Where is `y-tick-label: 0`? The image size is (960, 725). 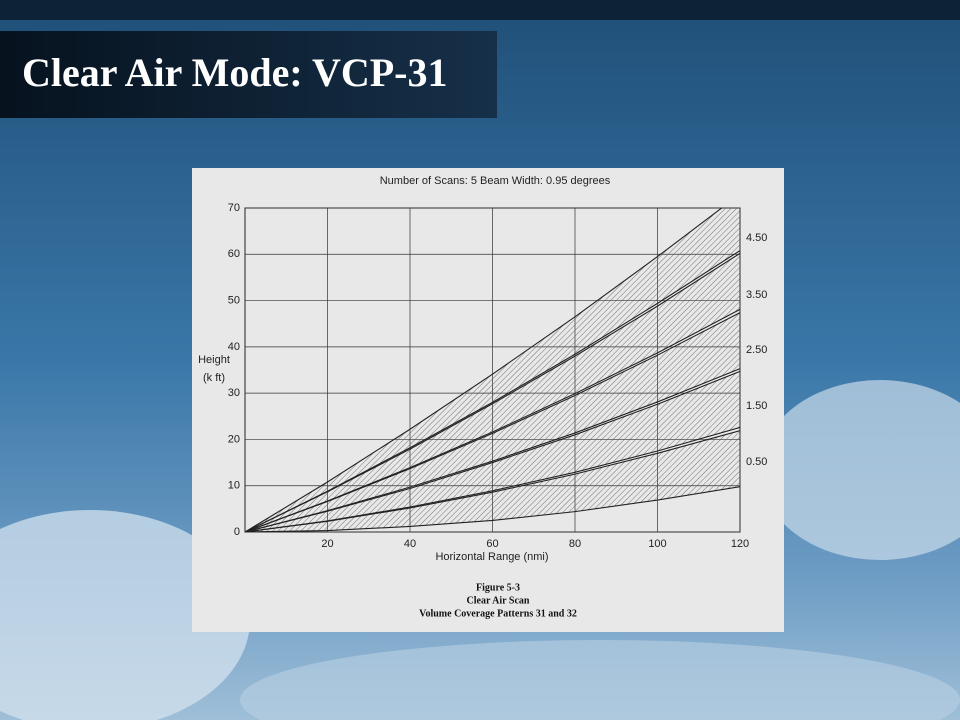 y-tick-label: 0 is located at coordinates (237, 532).